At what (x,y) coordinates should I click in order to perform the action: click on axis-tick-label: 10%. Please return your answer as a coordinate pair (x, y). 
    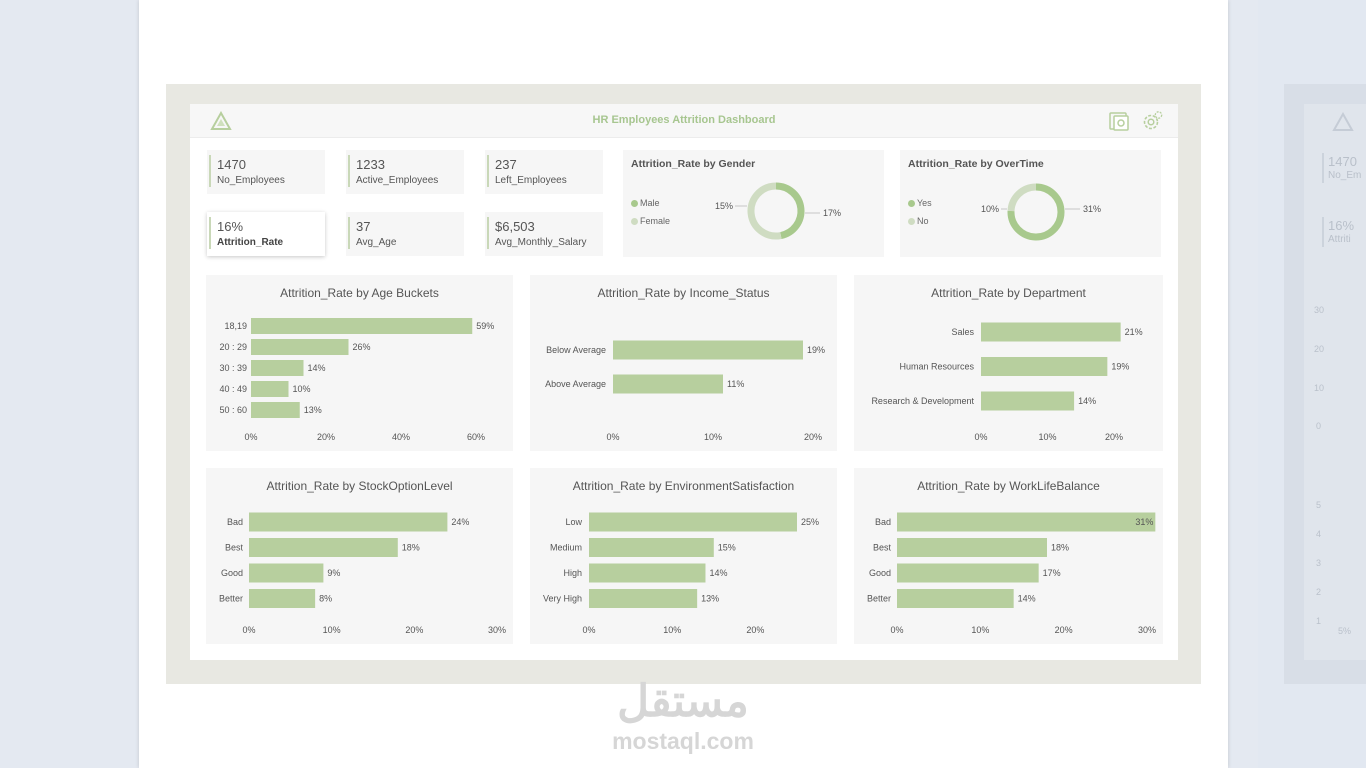
    Looking at the image, I should click on (672, 630).